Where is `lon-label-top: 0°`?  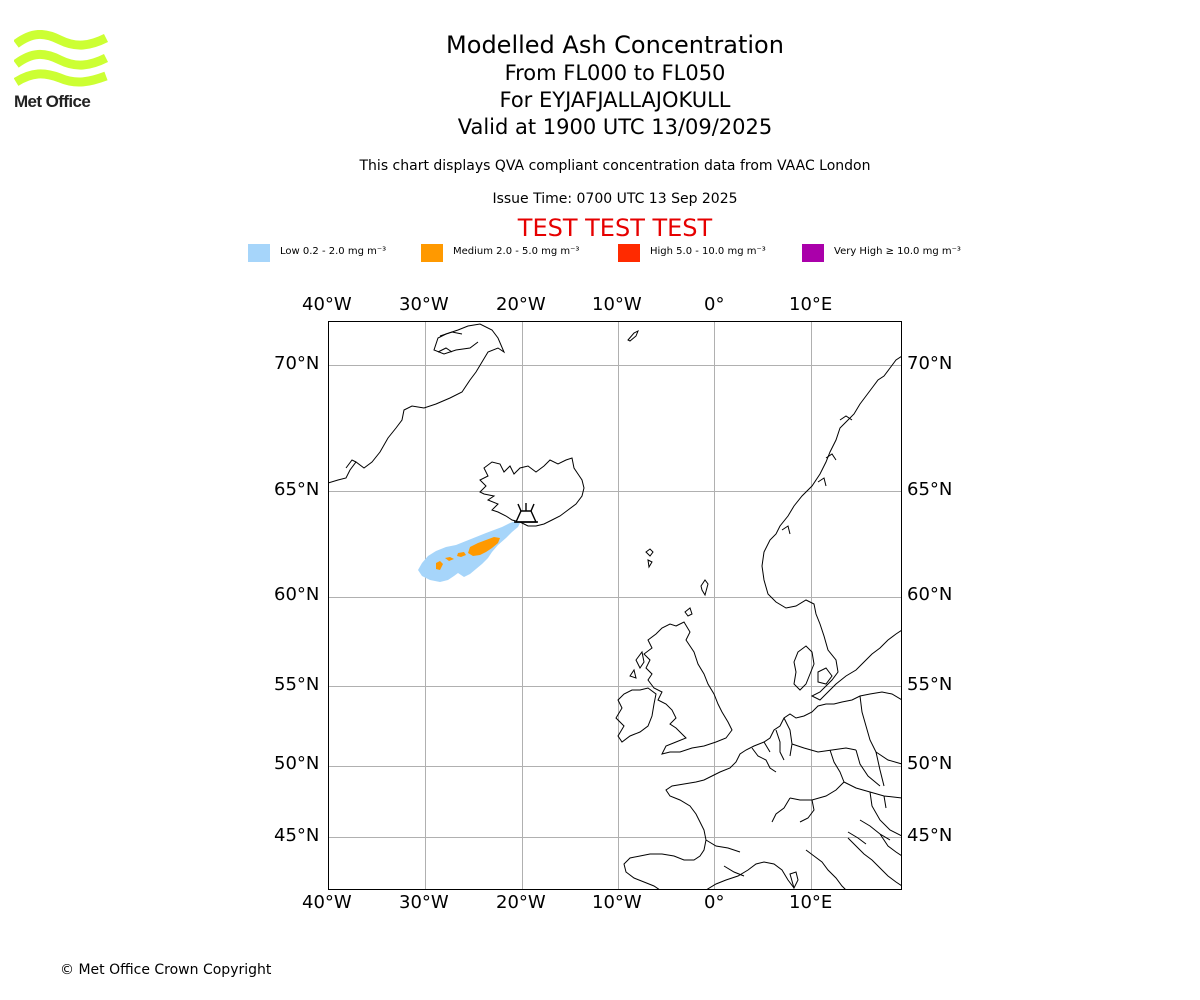 lon-label-top: 0° is located at coordinates (714, 304).